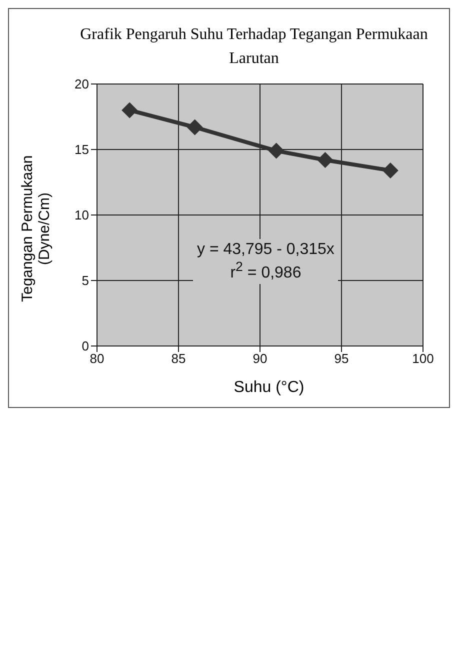 The width and height of the screenshot is (458, 659). I want to click on x-tick-label: 80, so click(97, 358).